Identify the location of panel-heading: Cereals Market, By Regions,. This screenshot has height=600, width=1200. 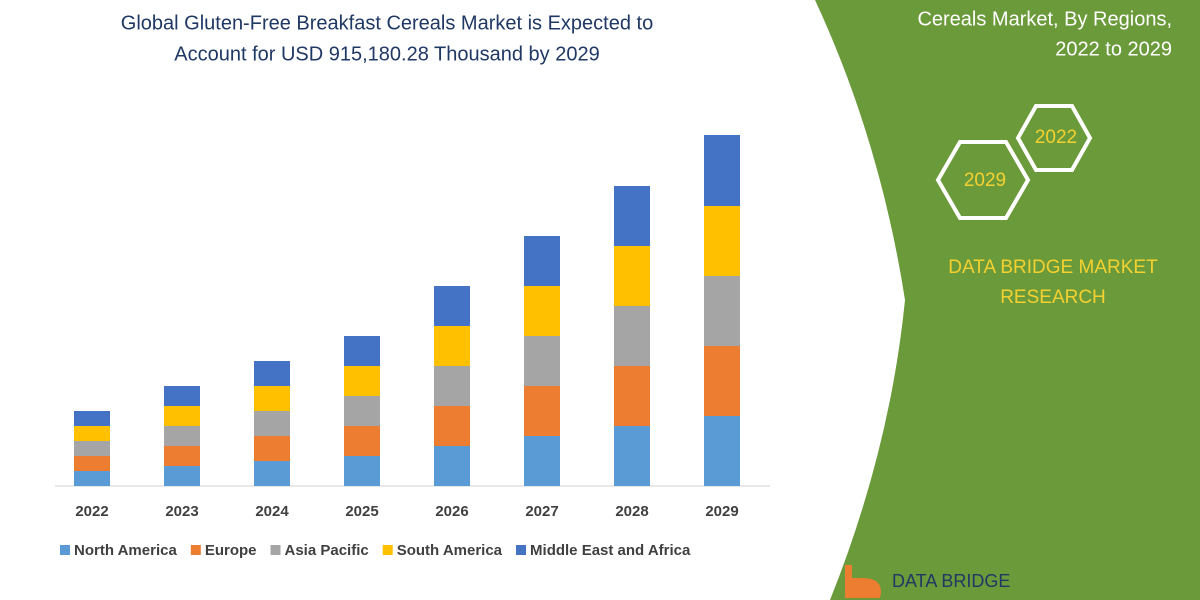
(1044, 19).